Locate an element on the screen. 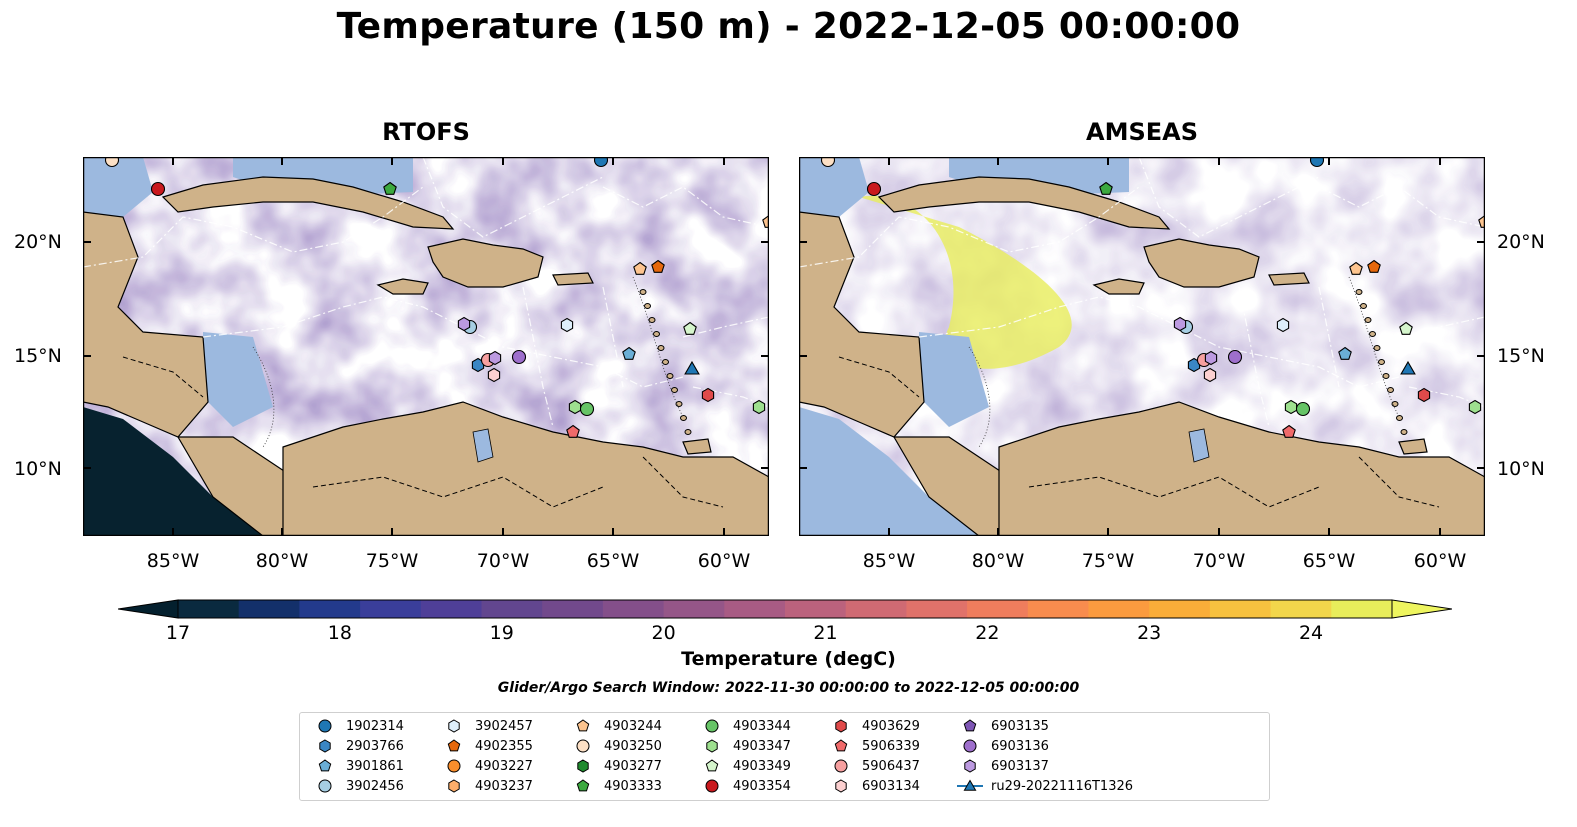 The width and height of the screenshot is (1577, 827). lon-tick-75: 75°W is located at coordinates (392, 561).